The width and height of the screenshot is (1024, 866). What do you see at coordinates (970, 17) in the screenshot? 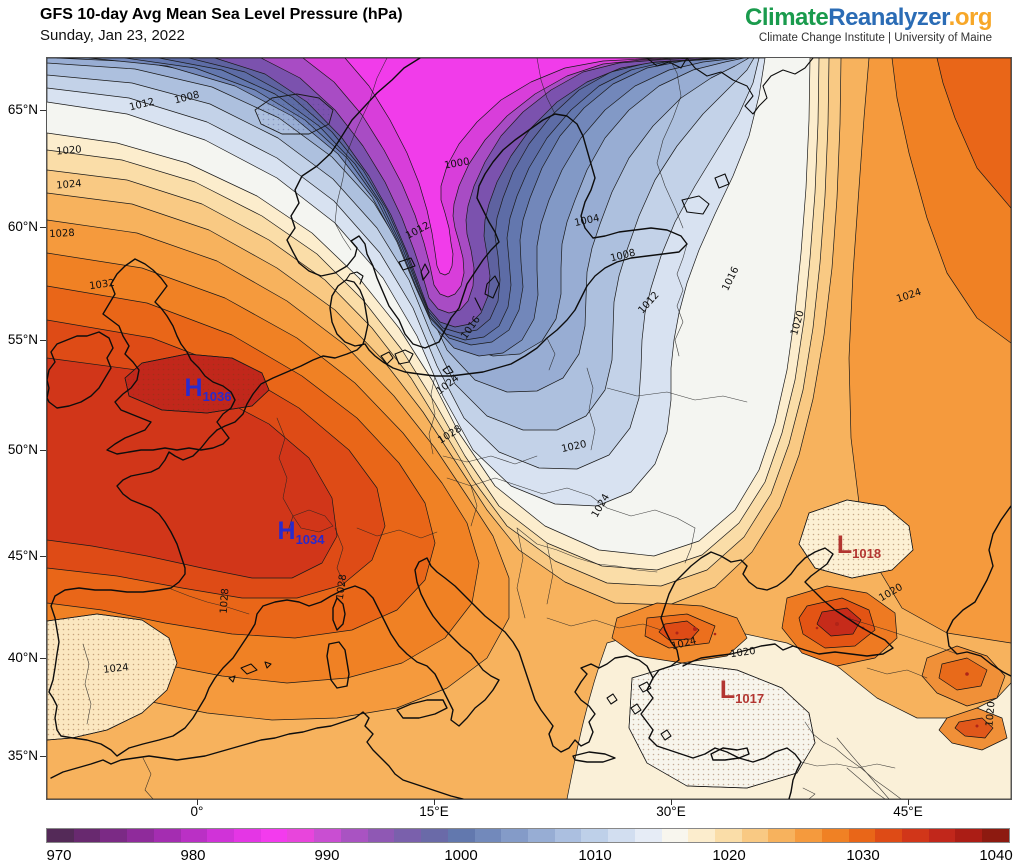
I see `logo-part-org: .org` at bounding box center [970, 17].